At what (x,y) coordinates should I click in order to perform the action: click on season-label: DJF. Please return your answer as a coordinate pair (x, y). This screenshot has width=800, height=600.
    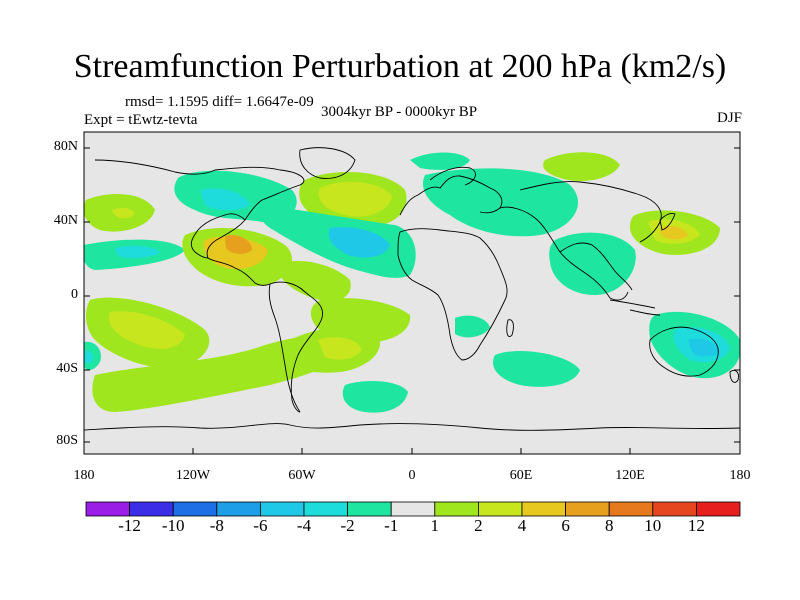
    Looking at the image, I should click on (729, 118).